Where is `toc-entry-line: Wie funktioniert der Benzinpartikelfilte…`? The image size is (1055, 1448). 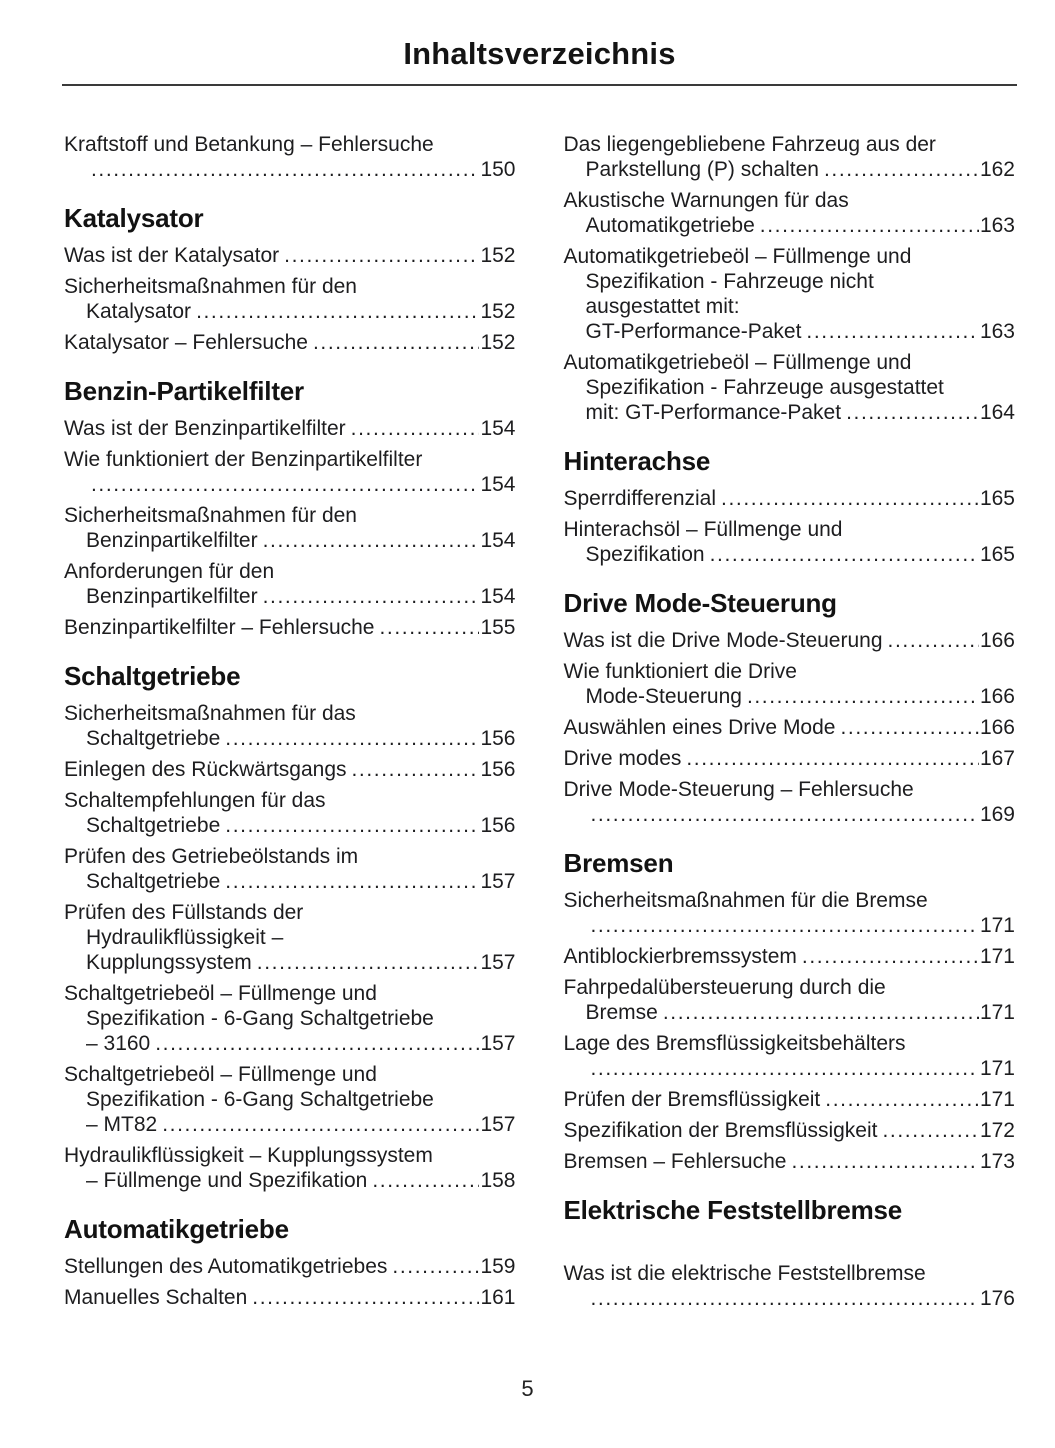
toc-entry-line: Wie funktioniert der Benzinpartikelfilte… is located at coordinates (243, 459).